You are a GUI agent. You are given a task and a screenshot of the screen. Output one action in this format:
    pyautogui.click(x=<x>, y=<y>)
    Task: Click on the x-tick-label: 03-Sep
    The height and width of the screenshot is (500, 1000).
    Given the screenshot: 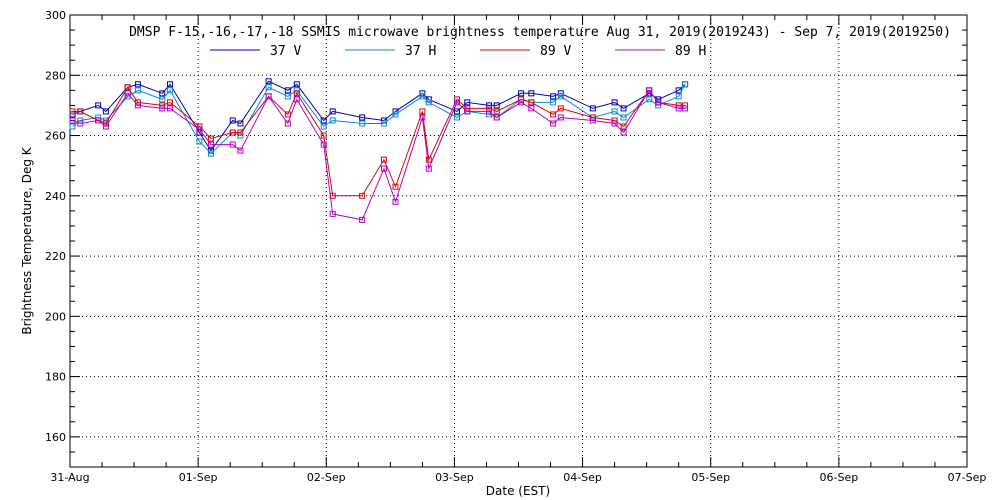 What is the action you would take?
    pyautogui.click(x=454, y=477)
    